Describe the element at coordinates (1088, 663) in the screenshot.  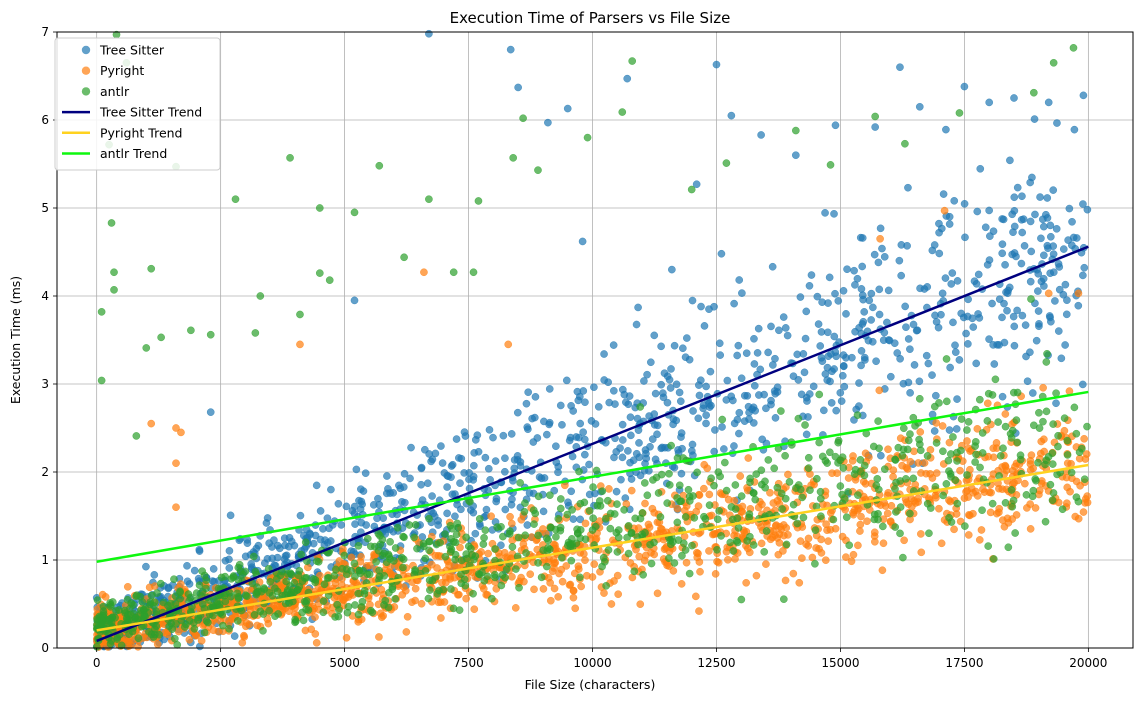
I see `x-tick-label: 20000` at that location.